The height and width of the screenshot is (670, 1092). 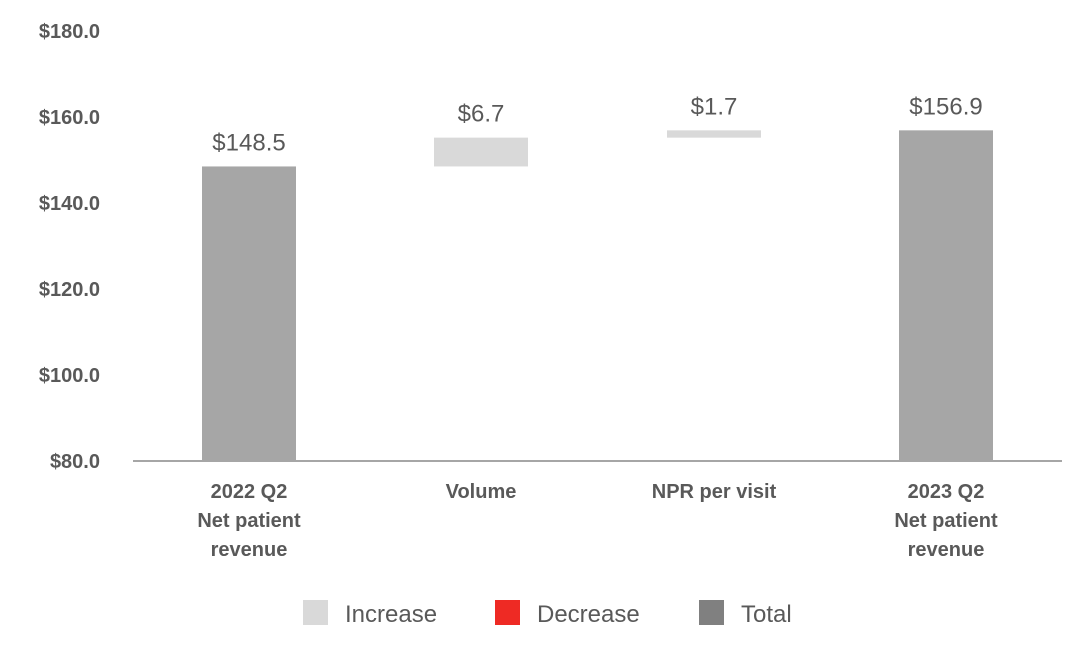 What do you see at coordinates (766, 614) in the screenshot?
I see `legend-label: Total` at bounding box center [766, 614].